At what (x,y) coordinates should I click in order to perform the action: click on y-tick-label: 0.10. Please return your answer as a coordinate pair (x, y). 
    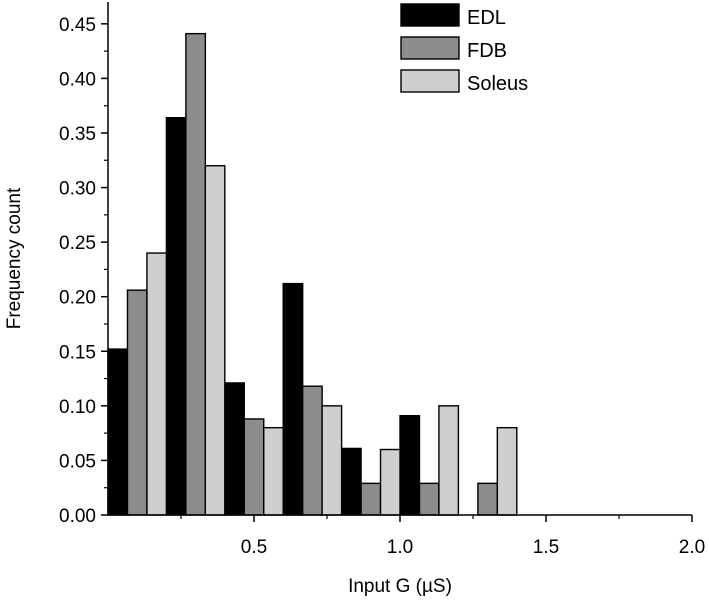
    Looking at the image, I should click on (77, 407).